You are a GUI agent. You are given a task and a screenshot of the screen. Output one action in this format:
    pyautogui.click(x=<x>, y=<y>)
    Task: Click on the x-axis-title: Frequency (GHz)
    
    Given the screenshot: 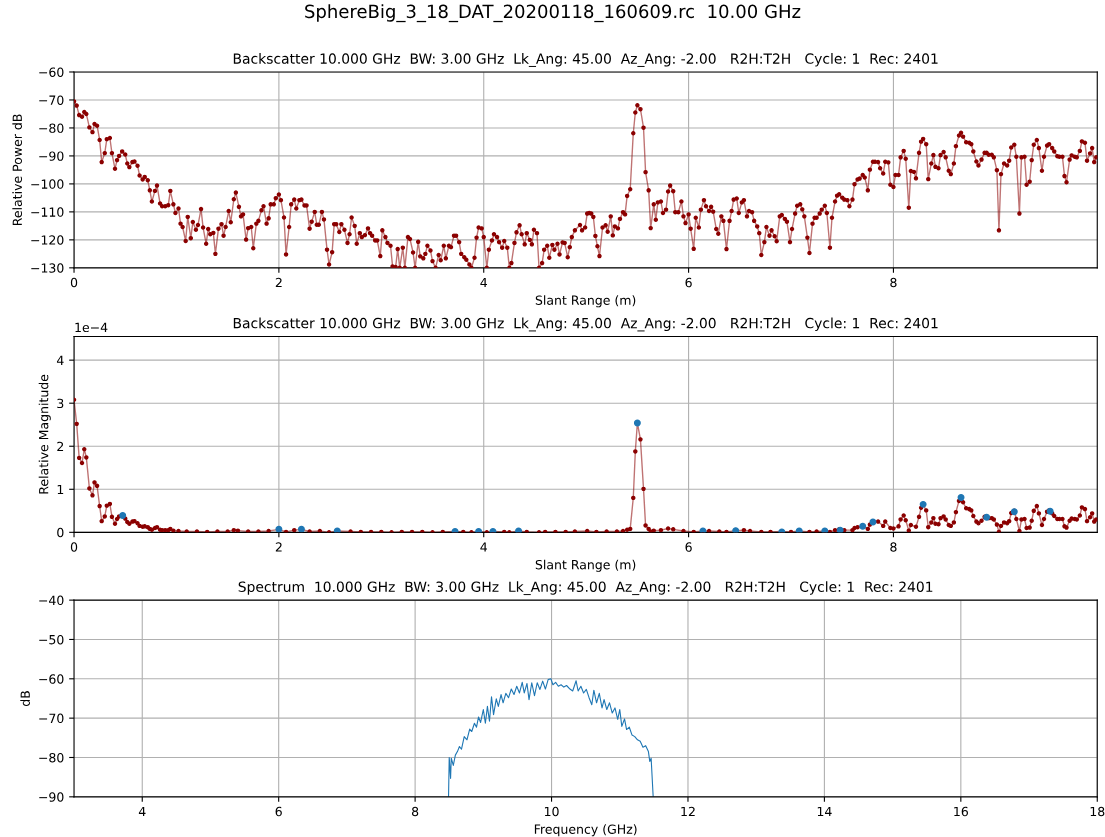 What is the action you would take?
    pyautogui.click(x=585, y=830)
    